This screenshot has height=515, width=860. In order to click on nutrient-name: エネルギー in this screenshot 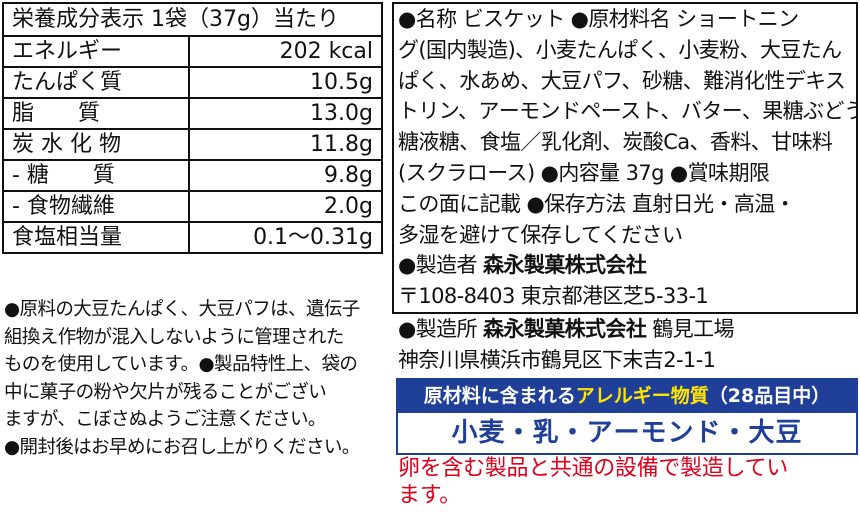, I will do `click(96, 51)`.